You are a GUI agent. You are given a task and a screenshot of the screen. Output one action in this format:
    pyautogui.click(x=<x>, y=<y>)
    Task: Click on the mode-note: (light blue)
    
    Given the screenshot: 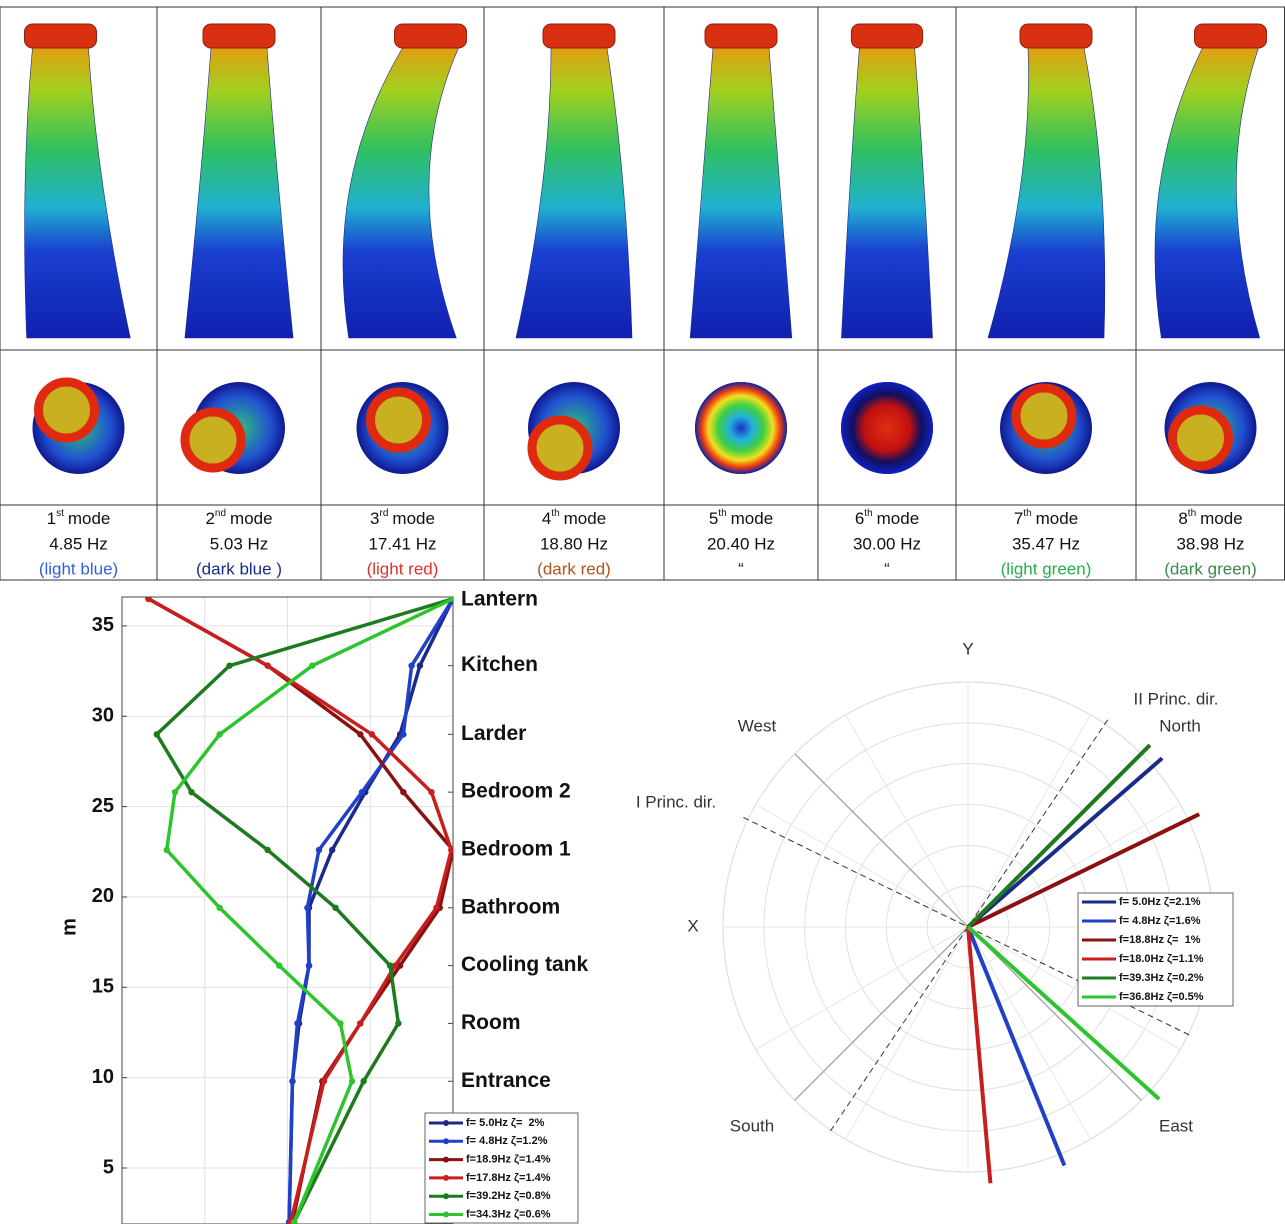 What is the action you would take?
    pyautogui.click(x=78, y=568)
    